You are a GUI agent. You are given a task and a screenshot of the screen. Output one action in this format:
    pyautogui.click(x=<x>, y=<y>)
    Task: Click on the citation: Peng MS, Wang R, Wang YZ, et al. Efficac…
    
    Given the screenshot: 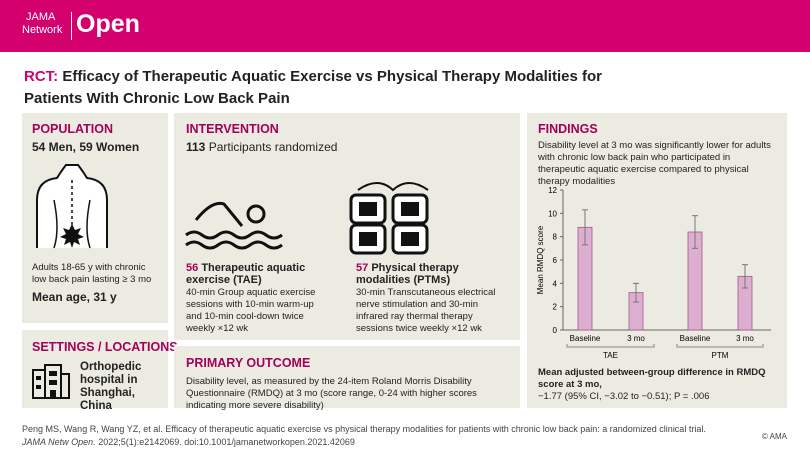 What is the action you would take?
    pyautogui.click(x=364, y=429)
    